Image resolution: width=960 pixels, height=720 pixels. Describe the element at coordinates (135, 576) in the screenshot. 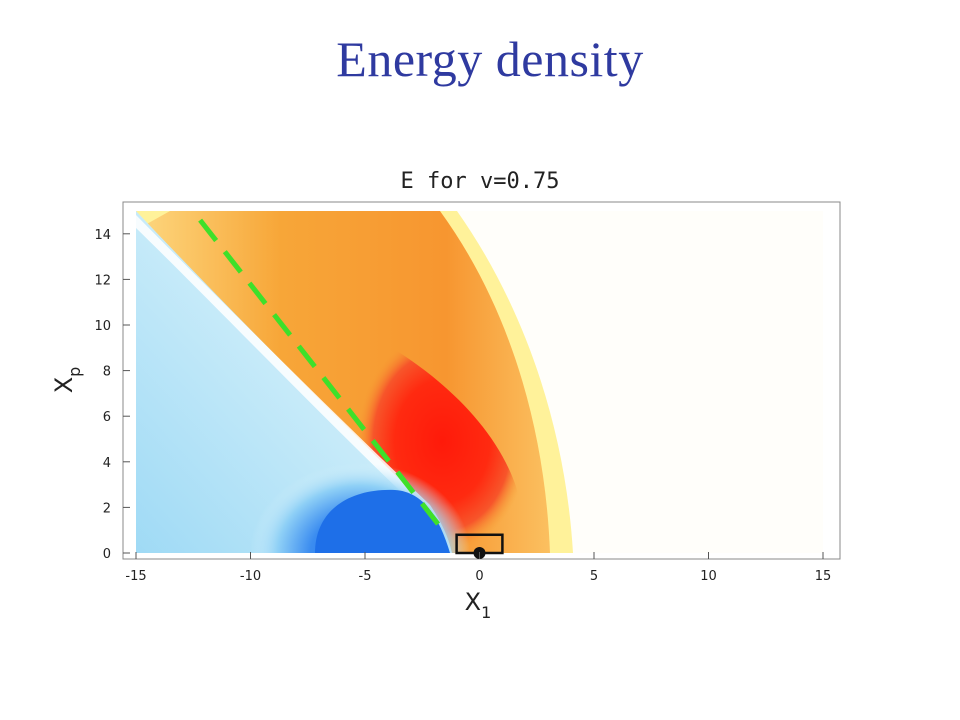

I see `x-tick-label: -15` at that location.